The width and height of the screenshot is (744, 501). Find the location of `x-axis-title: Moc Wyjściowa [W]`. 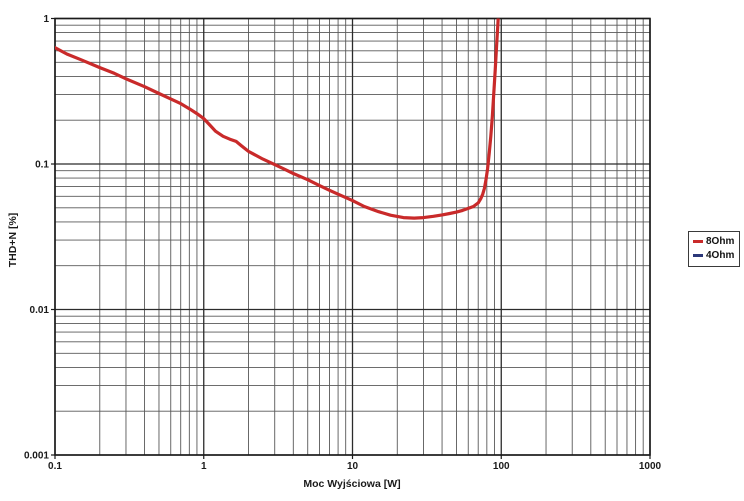

x-axis-title: Moc Wyjściowa [W] is located at coordinates (351, 484).